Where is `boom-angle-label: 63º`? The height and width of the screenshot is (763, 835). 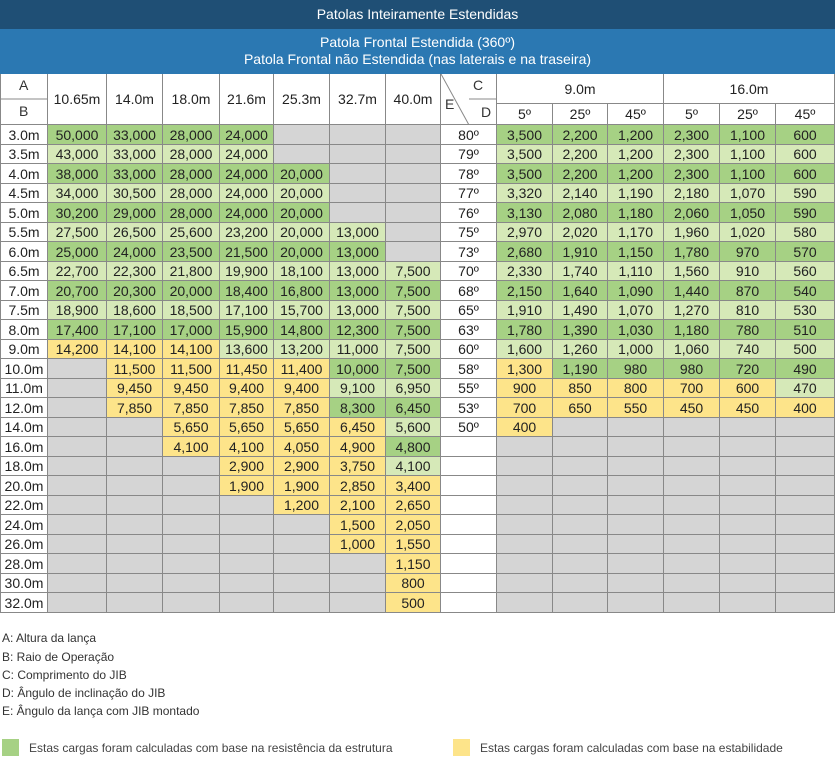
boom-angle-label: 63º is located at coordinates (469, 330).